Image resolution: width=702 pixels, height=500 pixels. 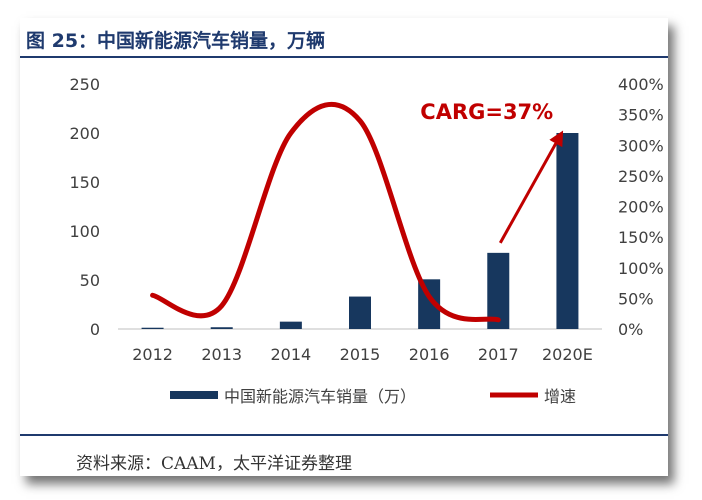 I want to click on x-axis-tick-label: 2013, so click(x=221, y=354).